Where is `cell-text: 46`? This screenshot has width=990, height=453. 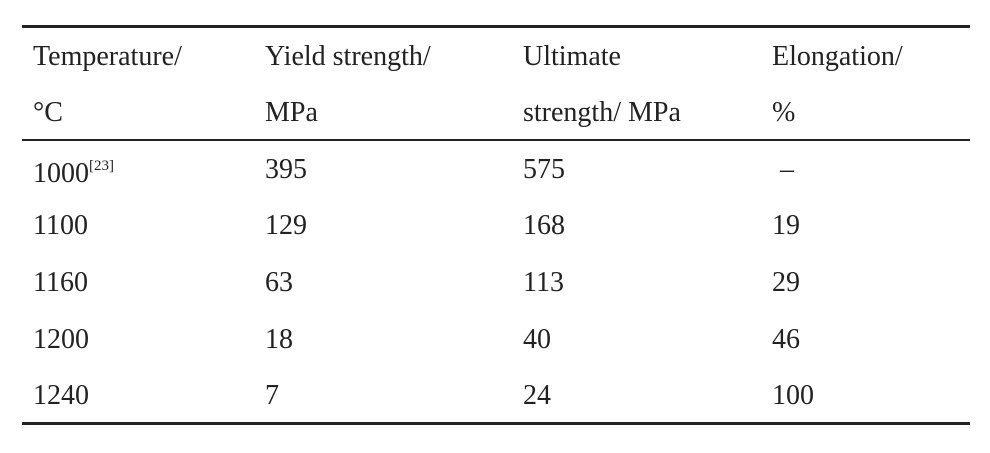
cell-text: 46 is located at coordinates (786, 339).